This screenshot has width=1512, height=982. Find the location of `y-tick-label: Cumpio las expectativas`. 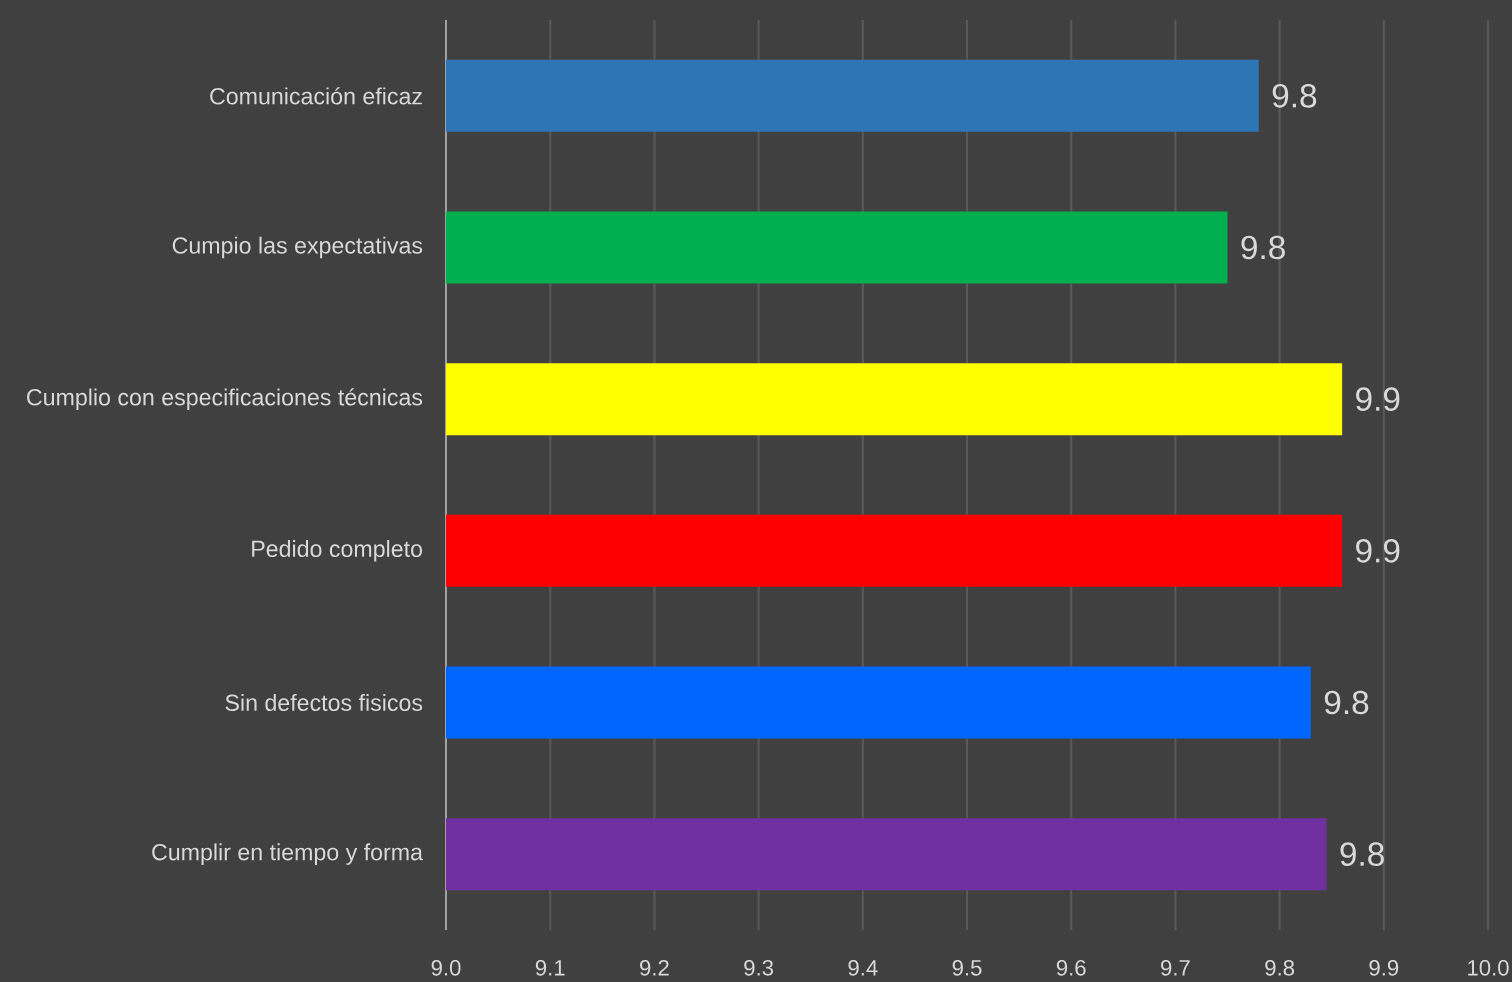

y-tick-label: Cumpio las expectativas is located at coordinates (297, 247).